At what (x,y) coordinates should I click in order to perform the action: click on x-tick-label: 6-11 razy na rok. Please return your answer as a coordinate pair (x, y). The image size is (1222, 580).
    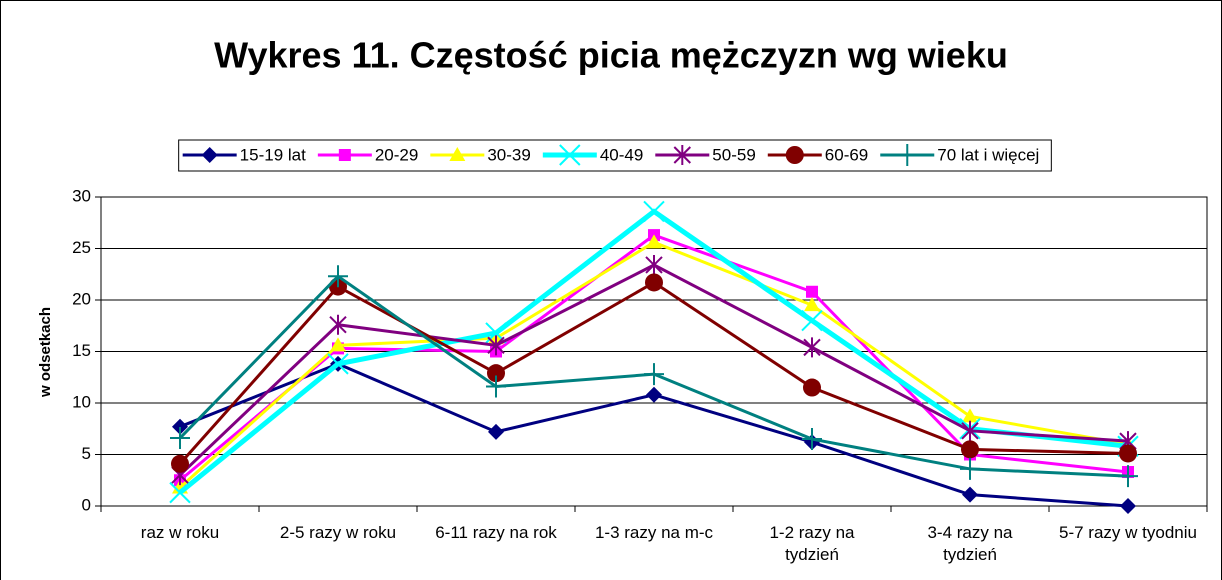
    Looking at the image, I should click on (496, 532).